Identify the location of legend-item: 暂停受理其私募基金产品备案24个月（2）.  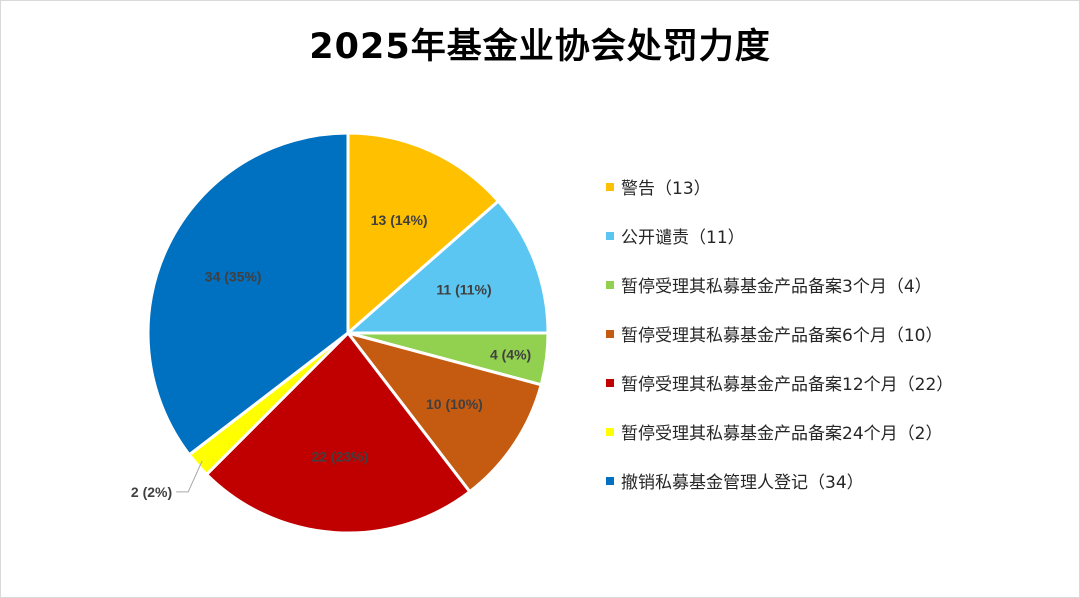
(779, 431).